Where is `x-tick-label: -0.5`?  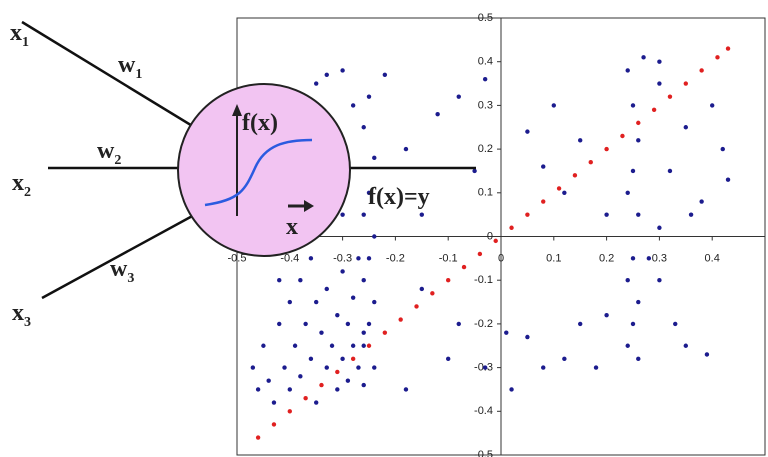 x-tick-label: -0.5 is located at coordinates (237, 258).